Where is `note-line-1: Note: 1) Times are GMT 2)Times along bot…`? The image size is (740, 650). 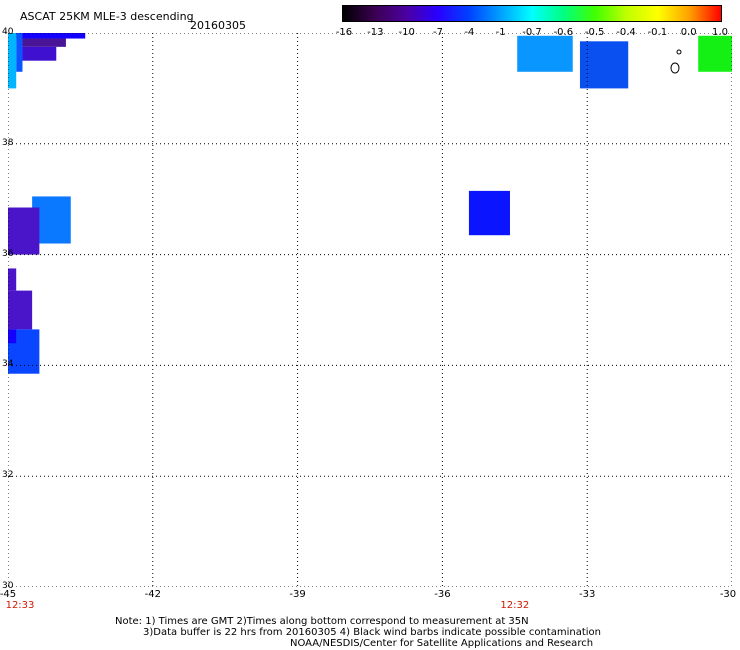
note-line-1: Note: 1) Times are GMT 2)Times along bot… is located at coordinates (322, 621).